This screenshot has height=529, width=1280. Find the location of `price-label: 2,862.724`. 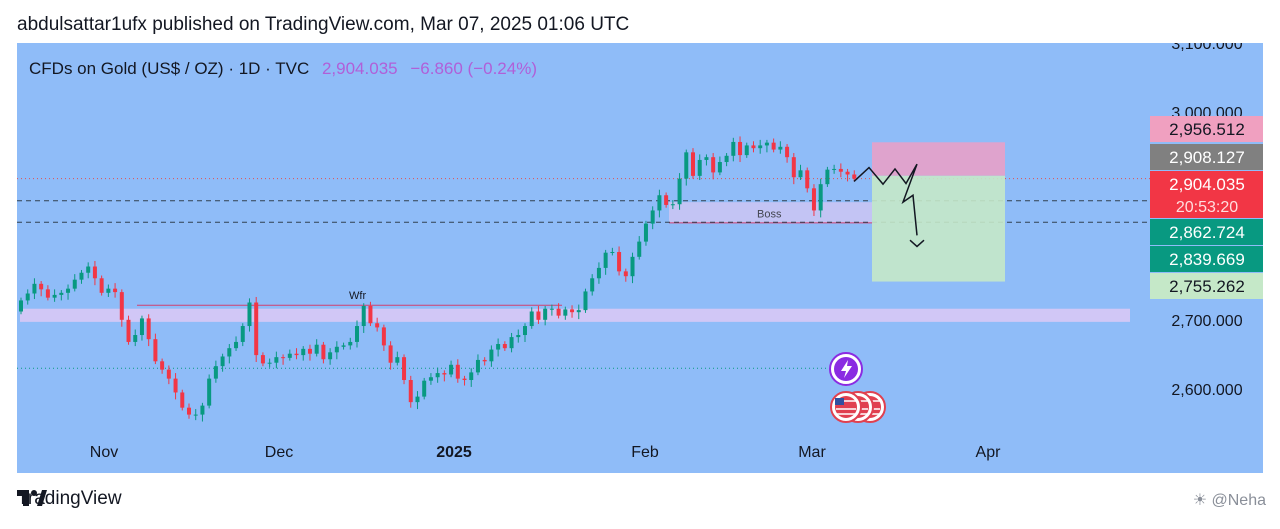

price-label: 2,862.724 is located at coordinates (1207, 232).